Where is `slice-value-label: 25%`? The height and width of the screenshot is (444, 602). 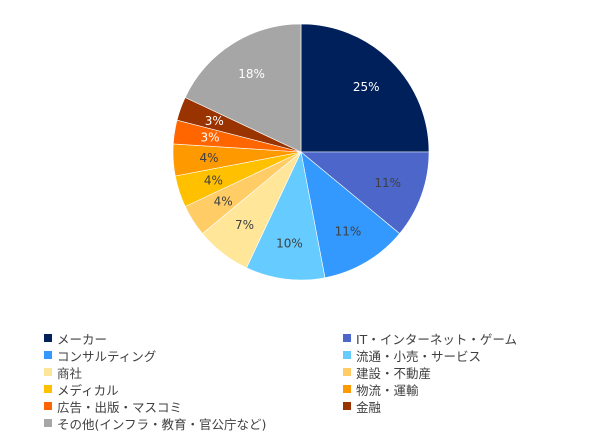
slice-value-label: 25% is located at coordinates (366, 87).